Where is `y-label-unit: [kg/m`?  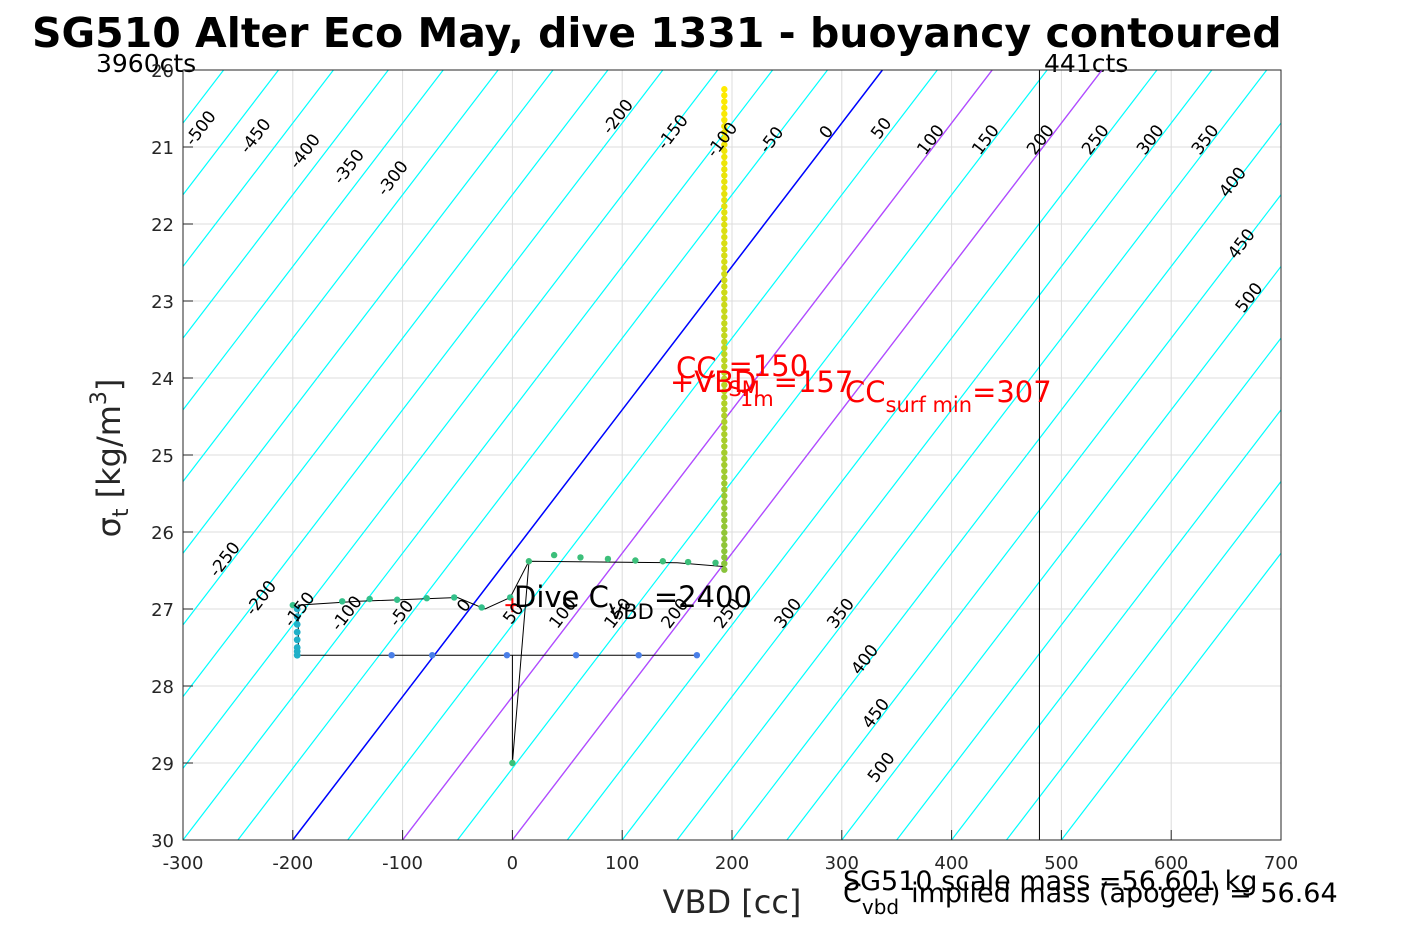
y-label-unit: [kg/m is located at coordinates (109, 456).